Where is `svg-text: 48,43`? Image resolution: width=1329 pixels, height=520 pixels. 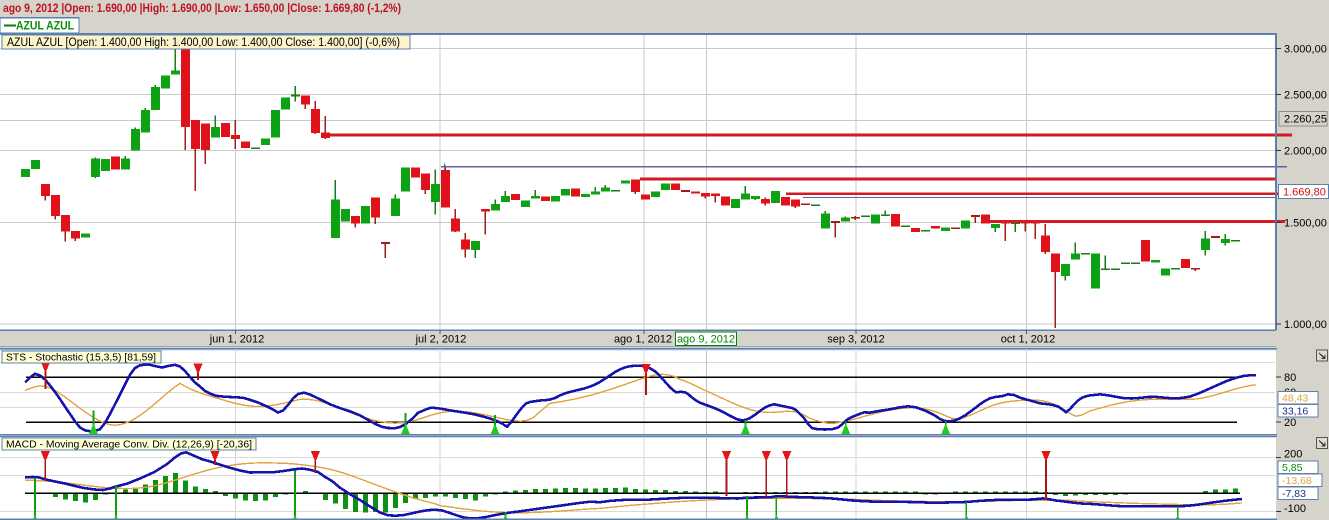 svg-text: 48,43 is located at coordinates (1295, 399).